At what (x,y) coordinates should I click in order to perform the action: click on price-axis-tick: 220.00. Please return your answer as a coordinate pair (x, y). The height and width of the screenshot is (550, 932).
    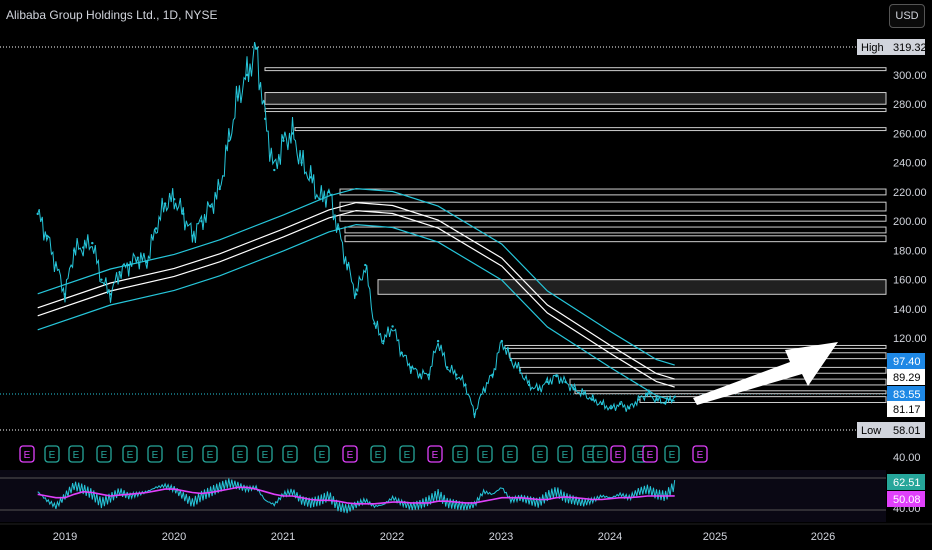
    Looking at the image, I should click on (910, 193).